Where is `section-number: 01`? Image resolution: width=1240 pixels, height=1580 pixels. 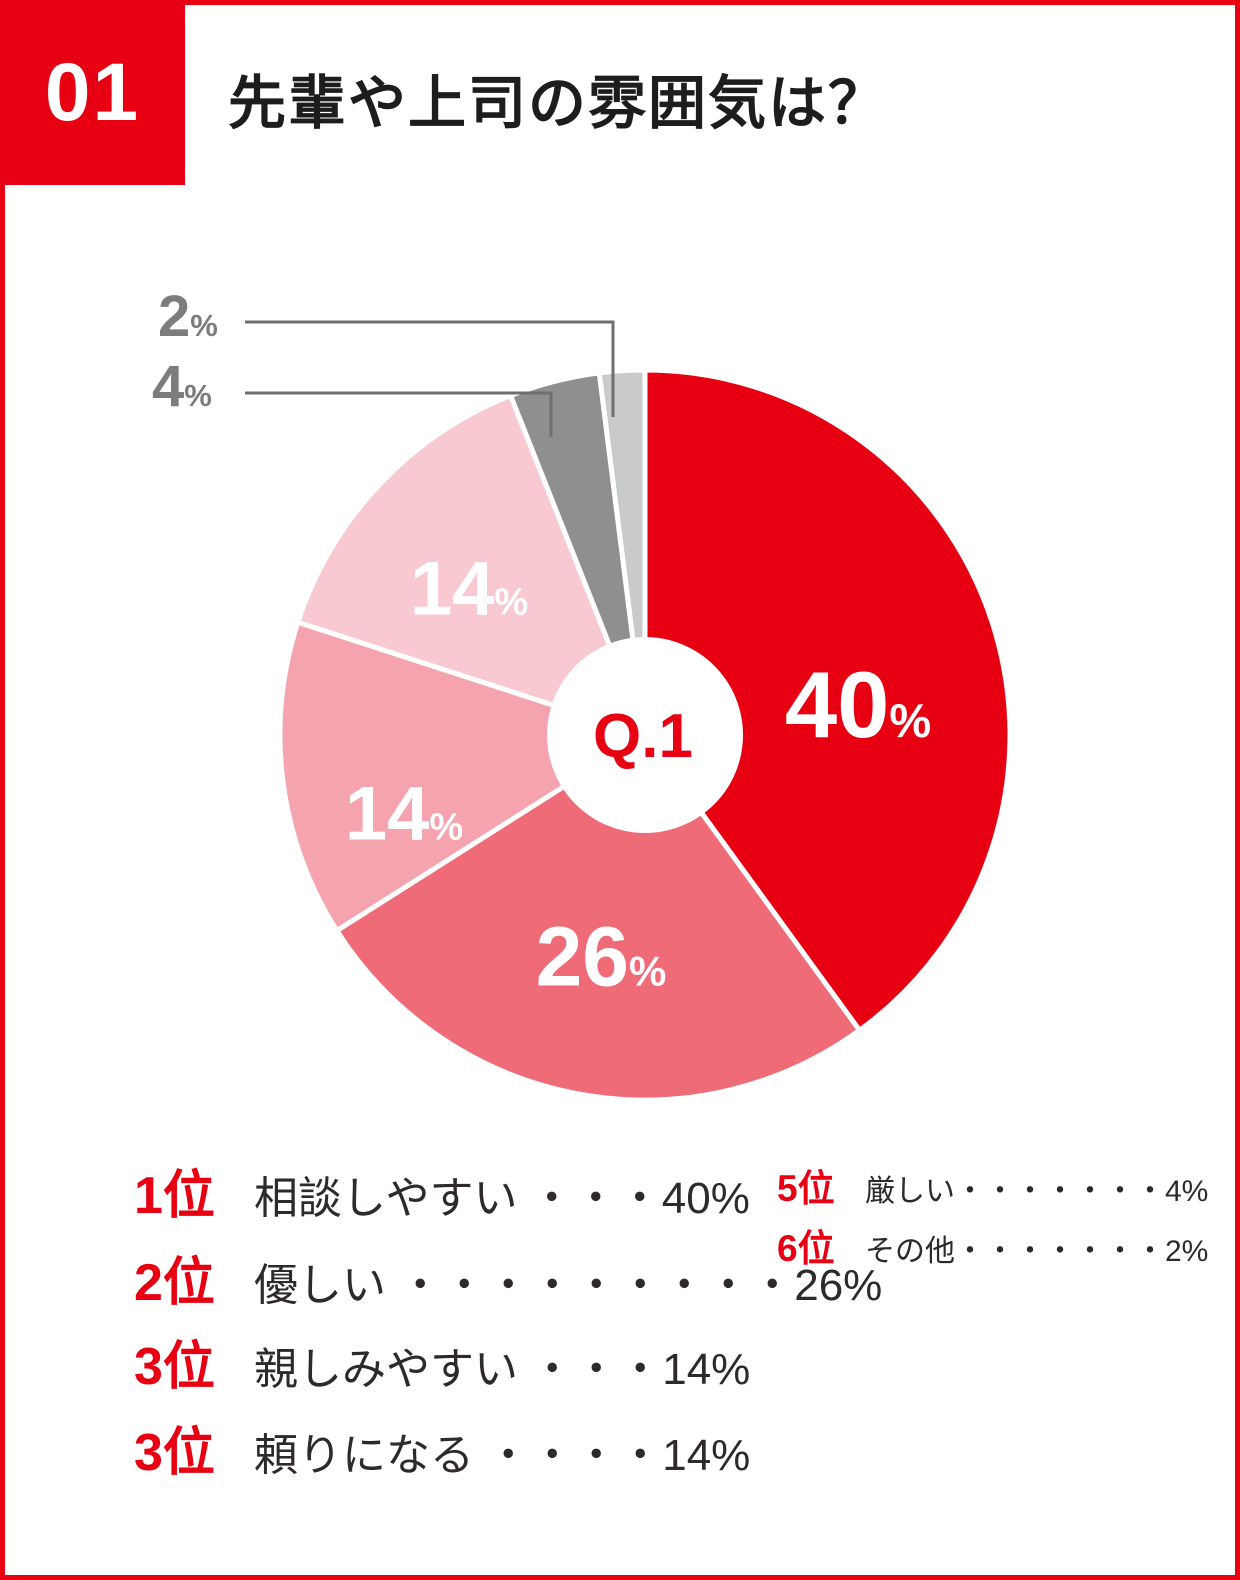
section-number: 01 is located at coordinates (92, 92).